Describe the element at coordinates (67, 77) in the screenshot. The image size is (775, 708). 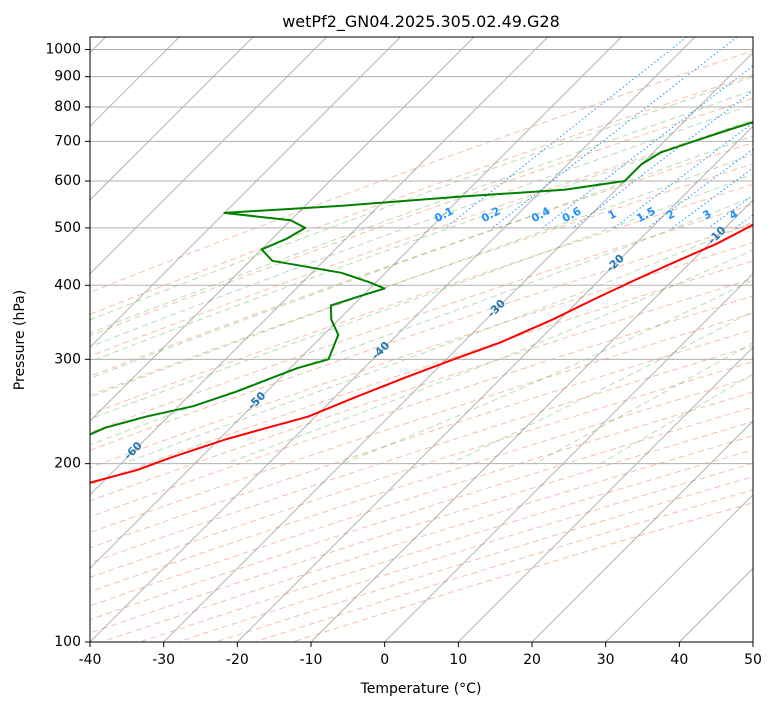
I see `y-tick-label: 900` at that location.